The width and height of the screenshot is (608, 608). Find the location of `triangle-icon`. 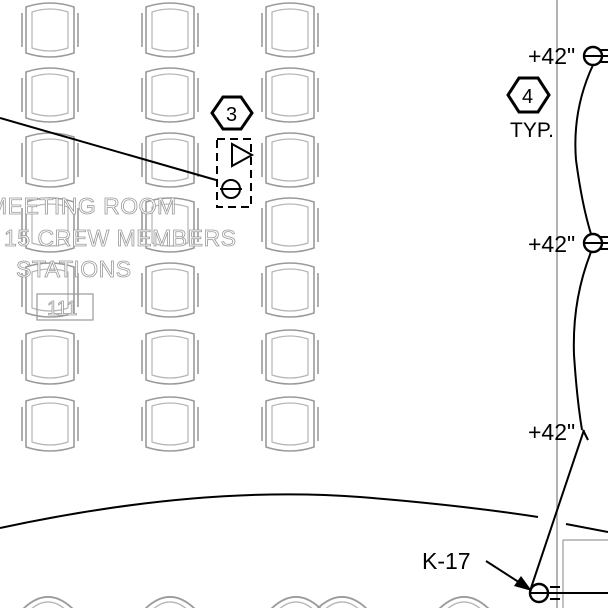

triangle-icon is located at coordinates (243, 155).